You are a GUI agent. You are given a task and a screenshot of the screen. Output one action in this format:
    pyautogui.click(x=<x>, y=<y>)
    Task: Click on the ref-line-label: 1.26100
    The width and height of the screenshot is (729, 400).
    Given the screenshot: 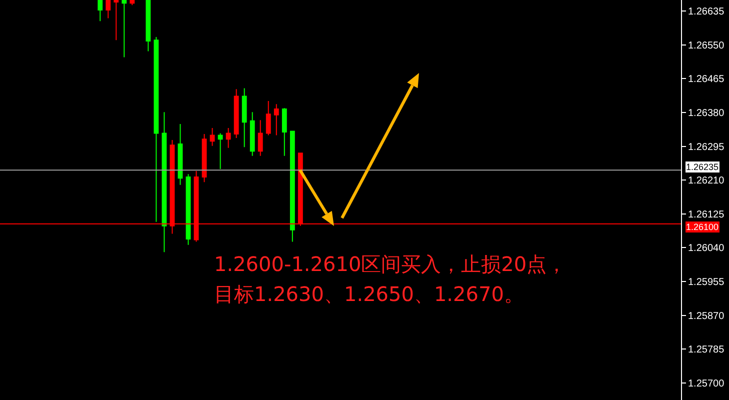 What is the action you would take?
    pyautogui.click(x=702, y=227)
    